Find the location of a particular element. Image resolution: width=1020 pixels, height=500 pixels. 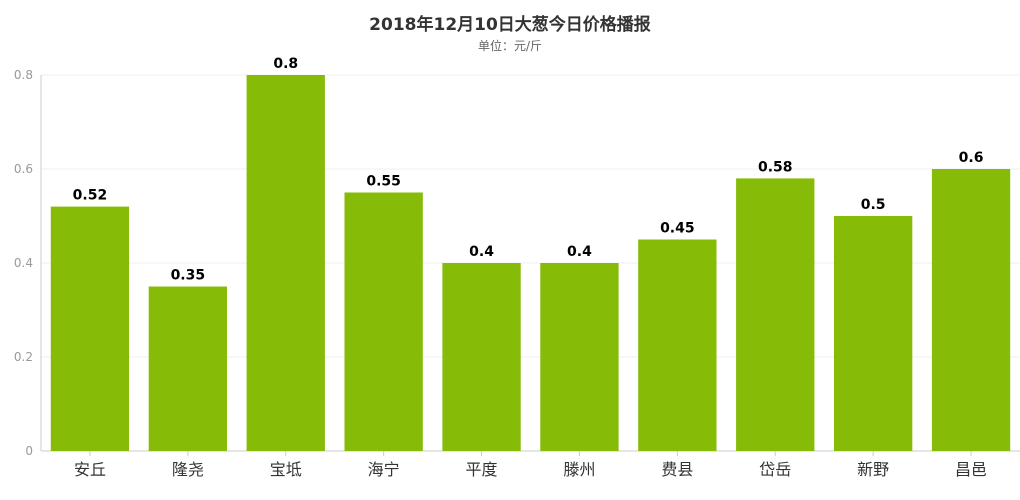

x-tick-label: 费县 is located at coordinates (677, 469).